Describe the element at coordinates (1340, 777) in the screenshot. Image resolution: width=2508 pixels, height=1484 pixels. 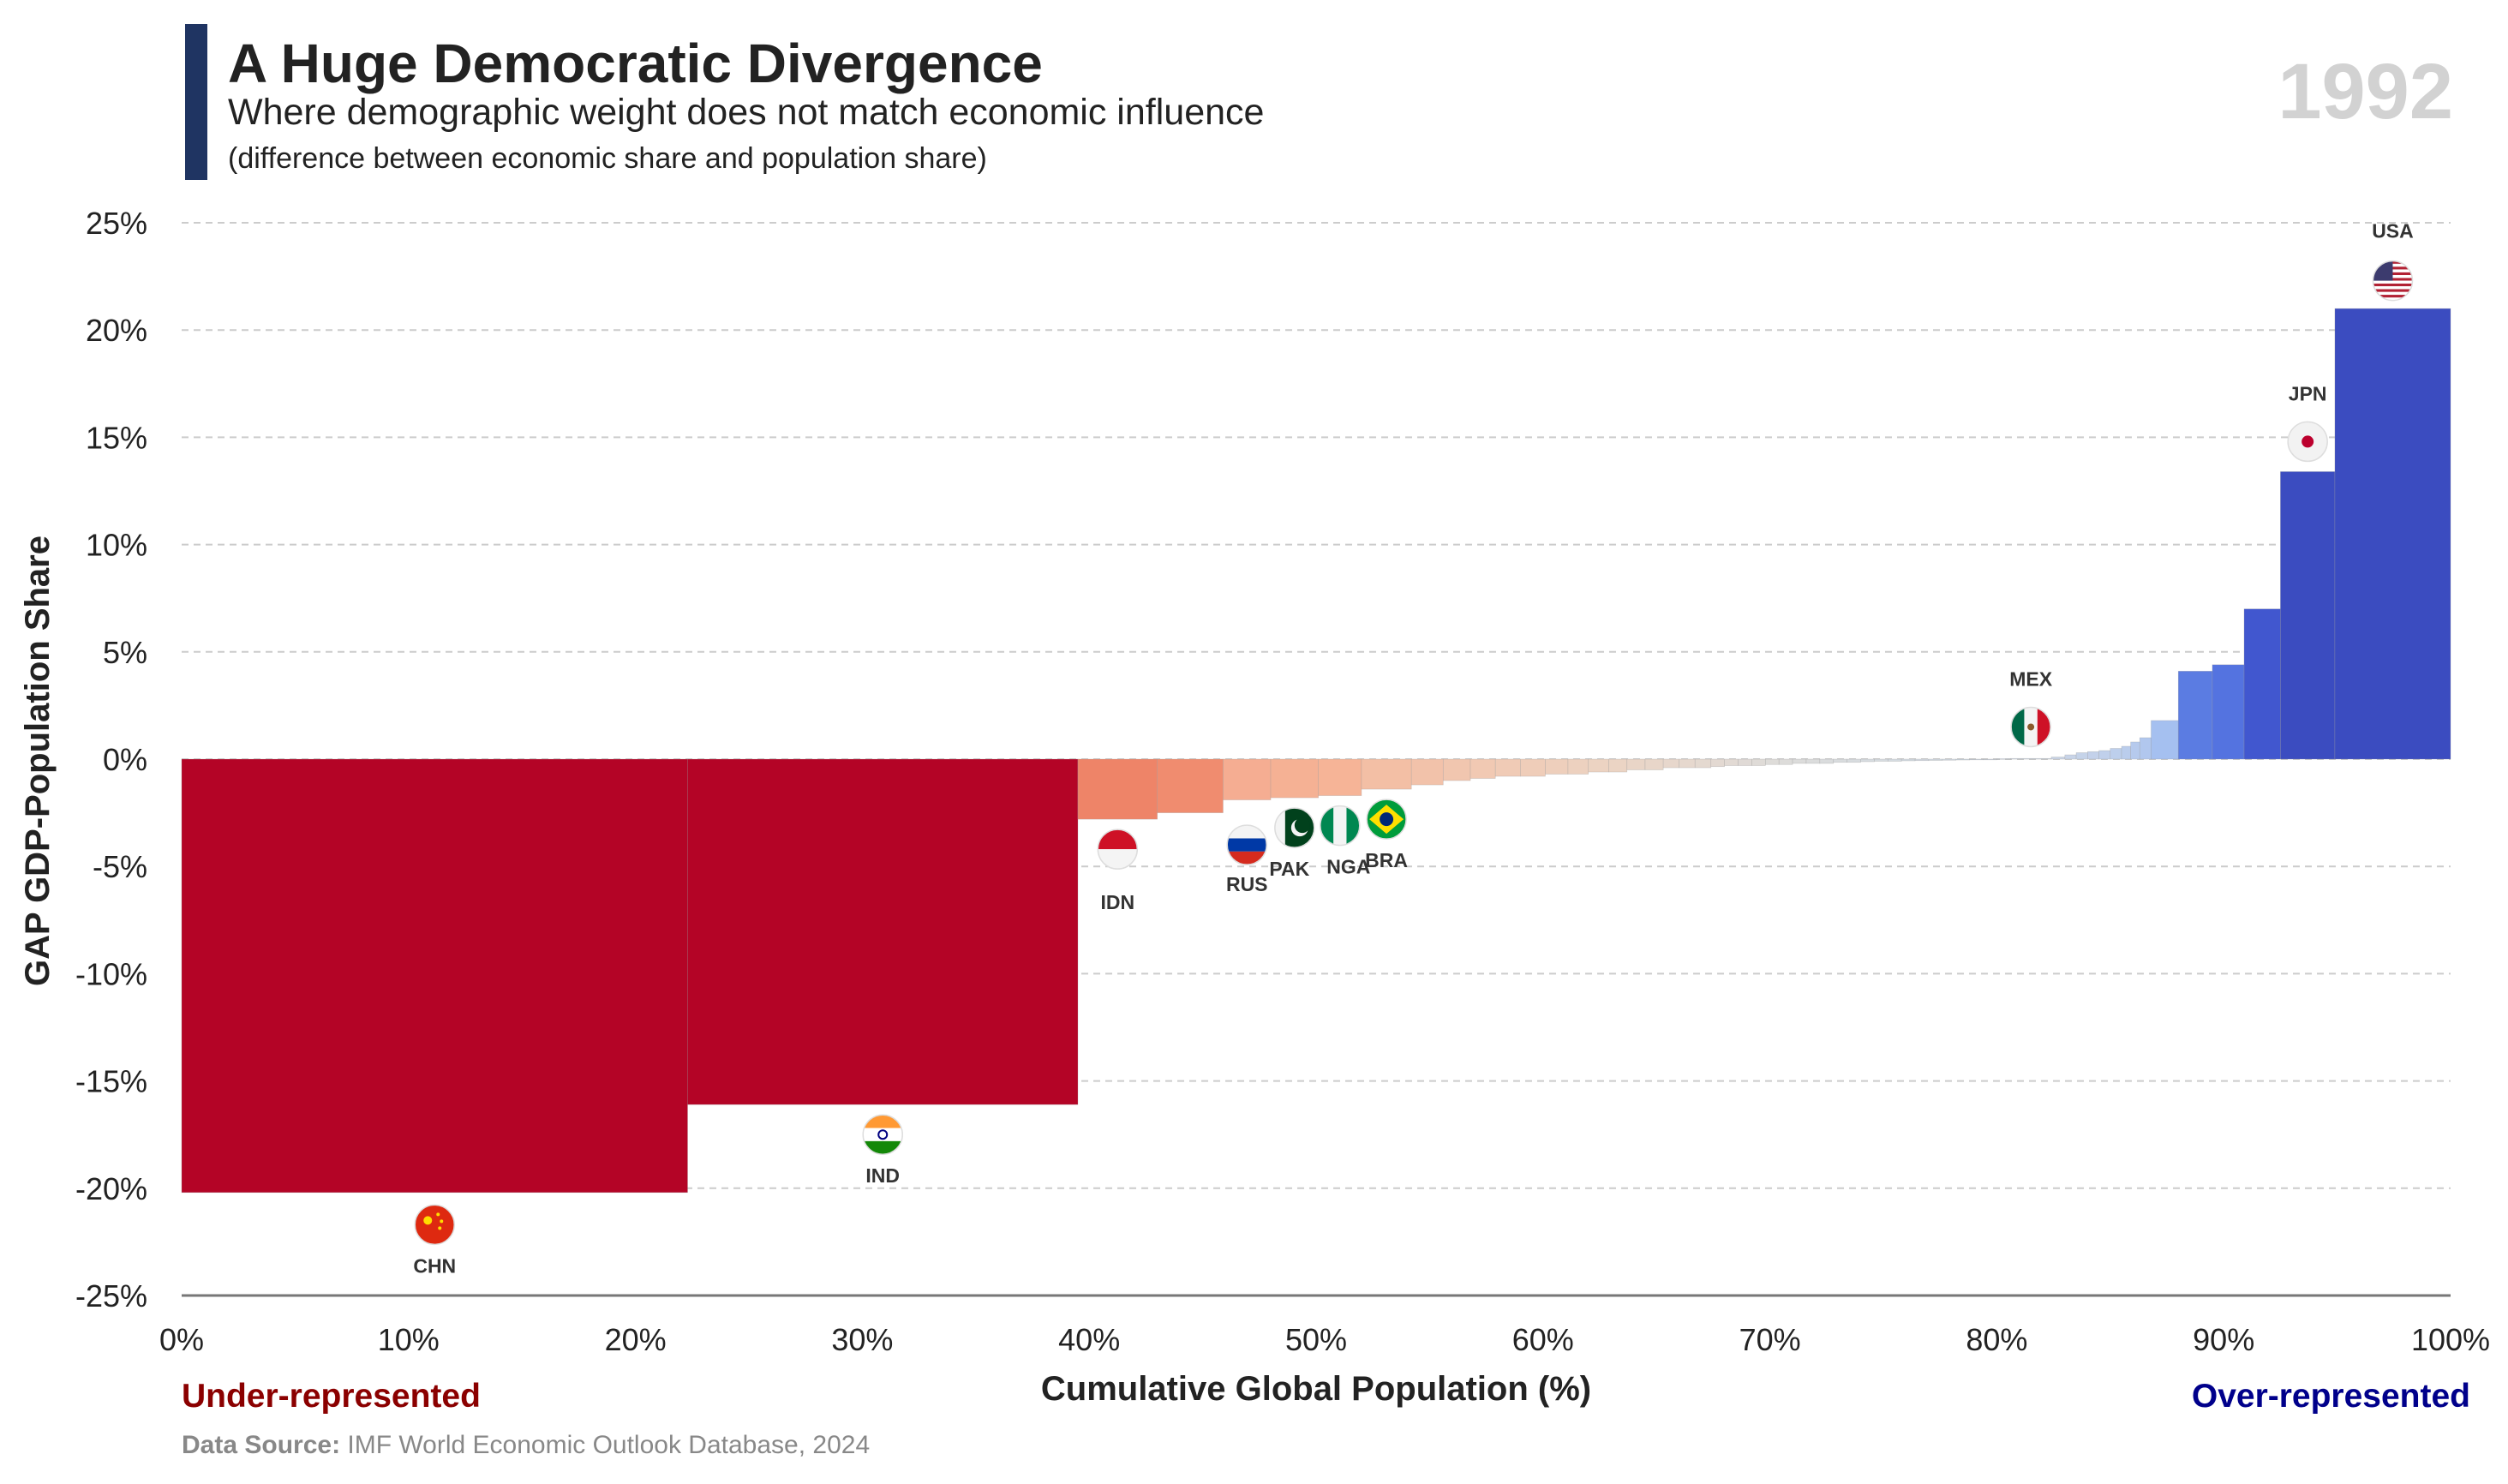
I see `bar-nga` at that location.